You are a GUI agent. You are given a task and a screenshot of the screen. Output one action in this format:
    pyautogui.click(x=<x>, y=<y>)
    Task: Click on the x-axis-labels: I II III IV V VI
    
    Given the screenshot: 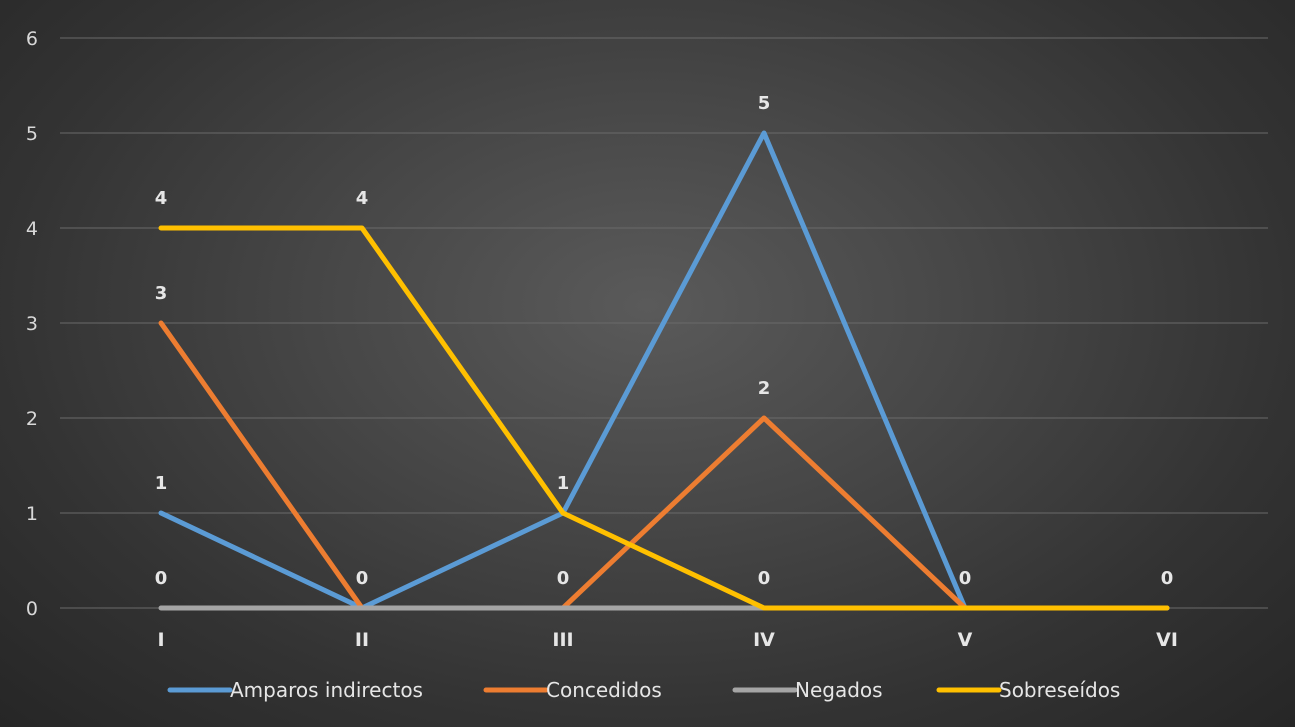 What is the action you would take?
    pyautogui.click(x=667, y=640)
    